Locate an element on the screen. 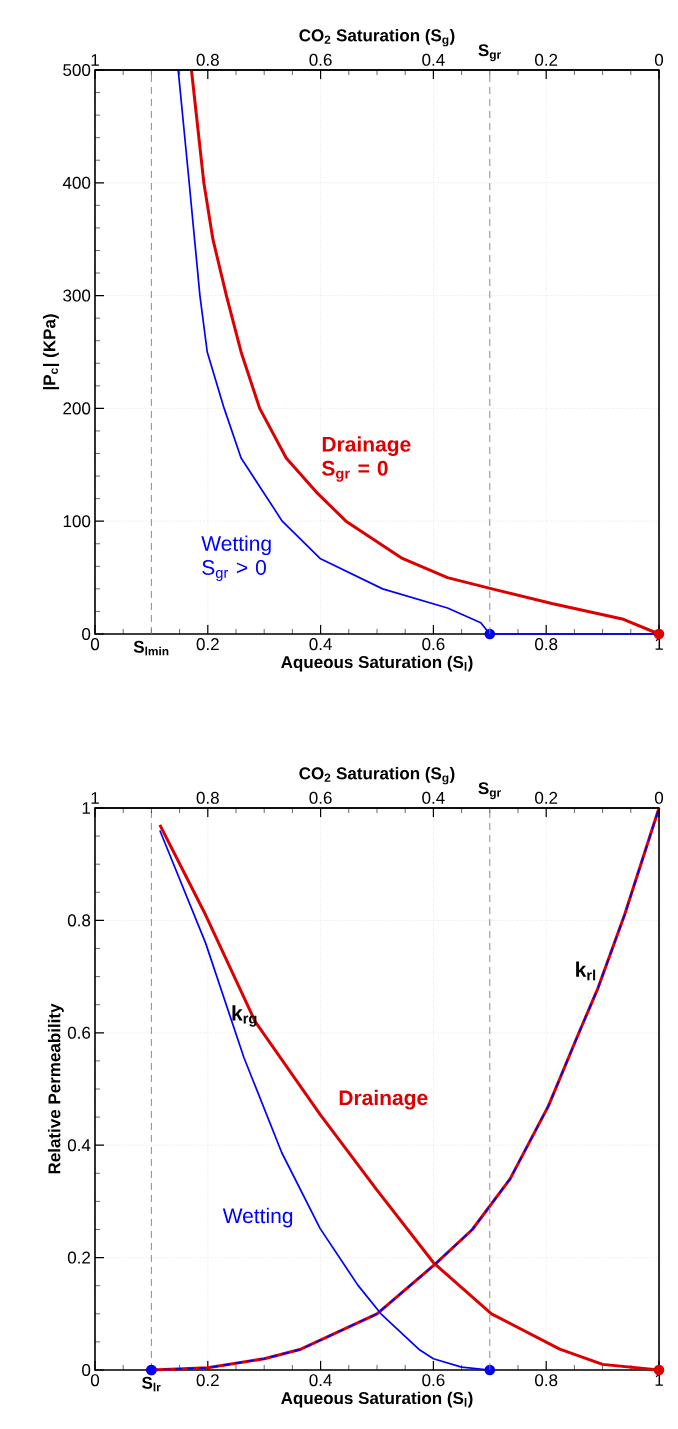  y-tick-label: 1 is located at coordinates (86, 808).